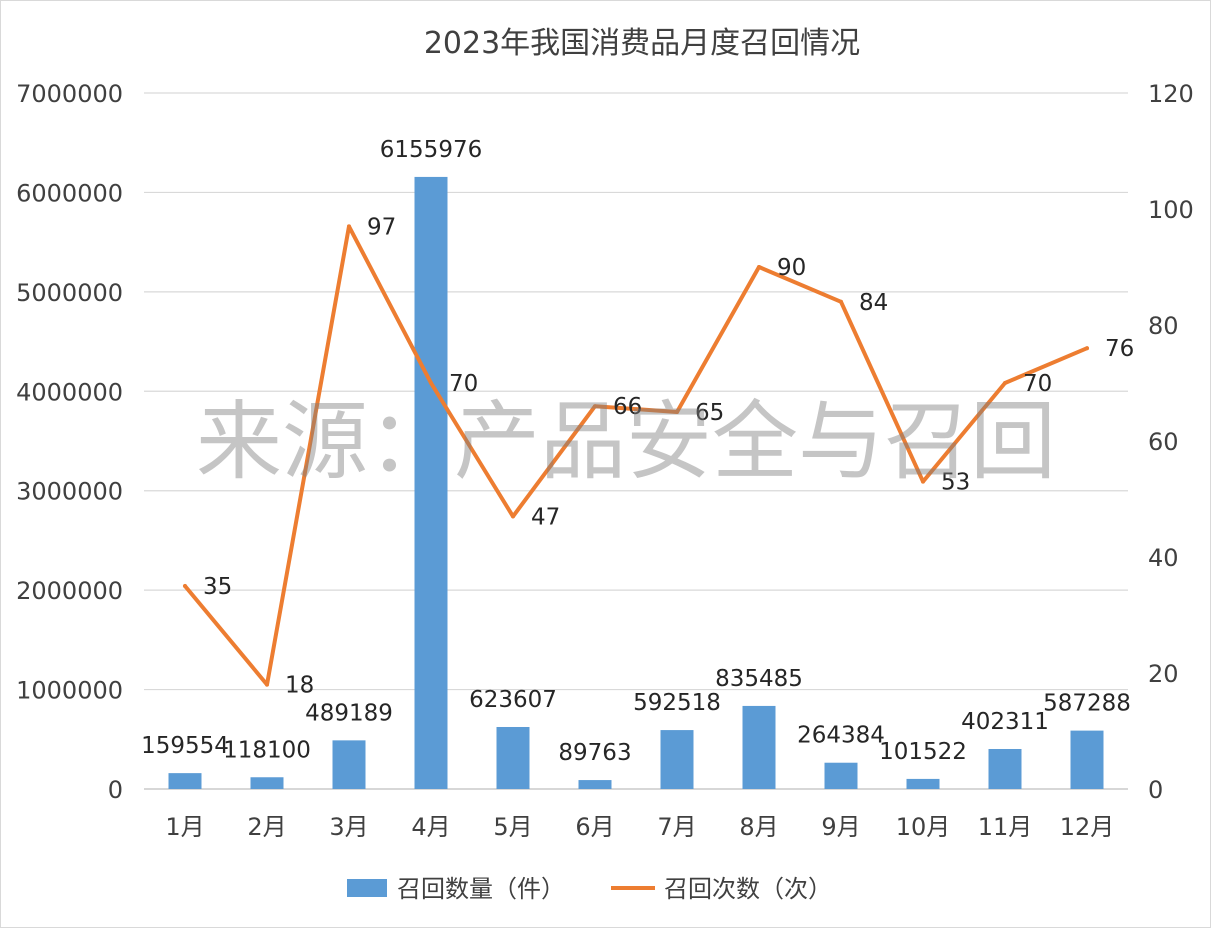 The height and width of the screenshot is (929, 1211). What do you see at coordinates (267, 750) in the screenshot?
I see `bar-value-label: 118100` at bounding box center [267, 750].